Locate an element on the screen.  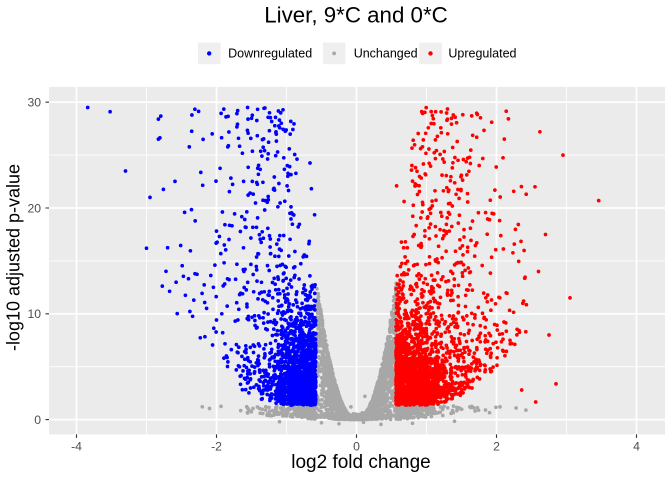
svg-text: 30 is located at coordinates (34, 103).